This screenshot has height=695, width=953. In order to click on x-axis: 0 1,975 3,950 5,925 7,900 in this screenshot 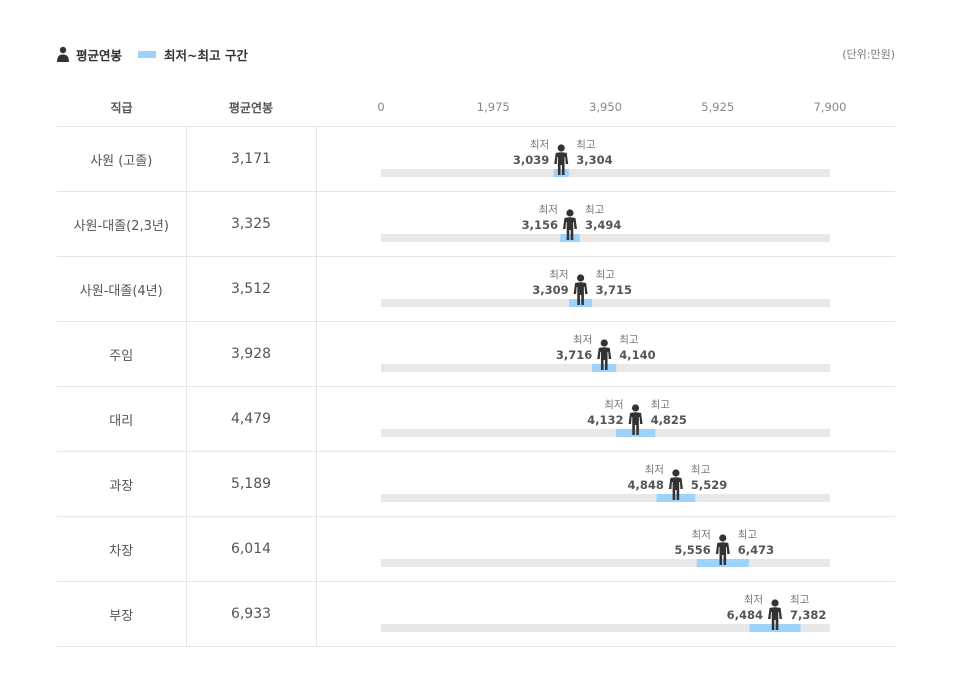, I will do `click(605, 107)`.